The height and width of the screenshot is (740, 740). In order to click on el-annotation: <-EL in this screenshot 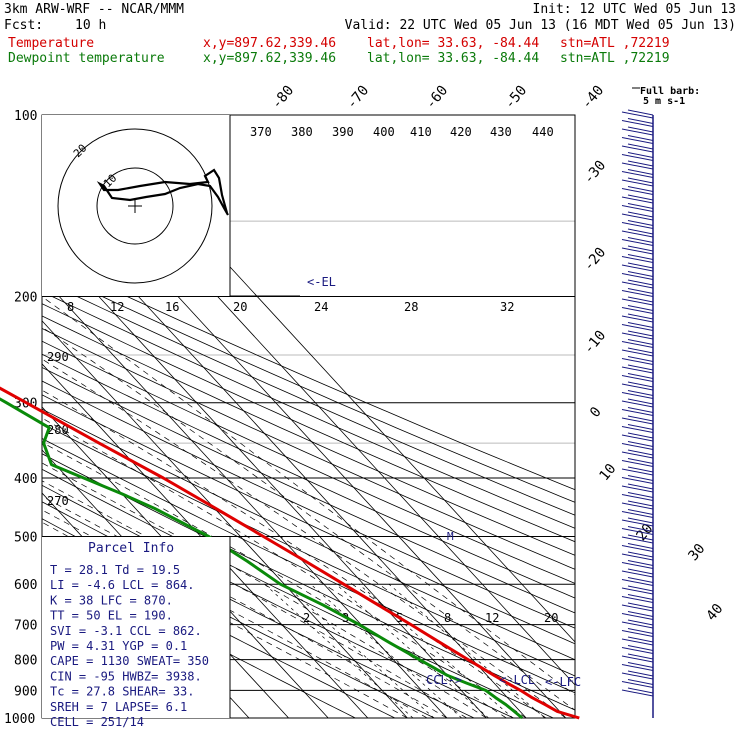, I will do `click(321, 282)`.